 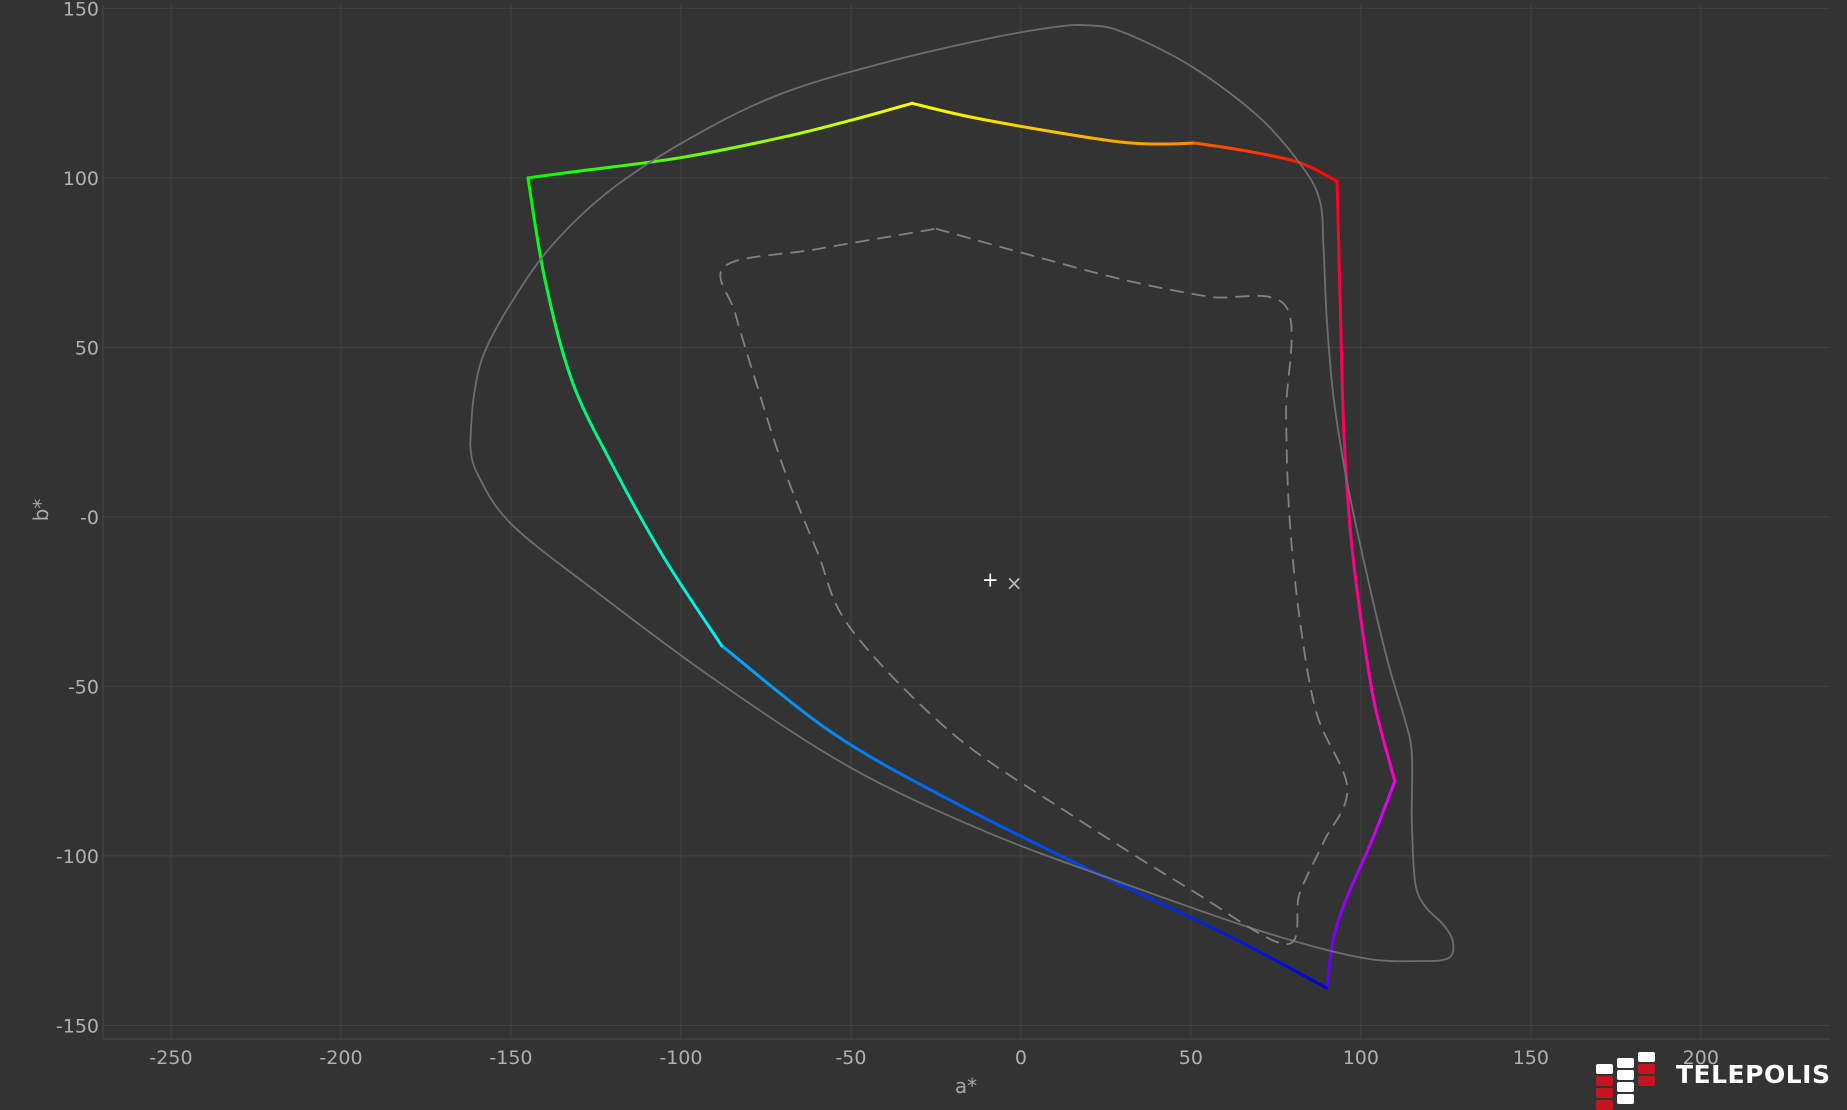 I want to click on whitepoint-marker: +, so click(x=990, y=580).